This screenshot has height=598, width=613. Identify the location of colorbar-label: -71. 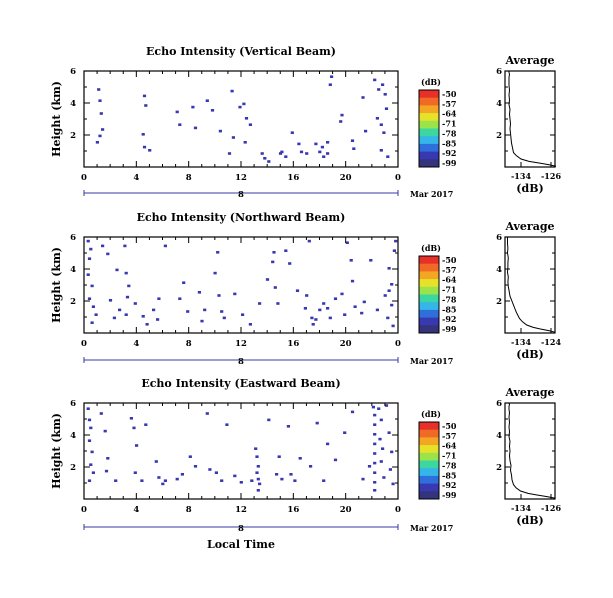
(449, 456).